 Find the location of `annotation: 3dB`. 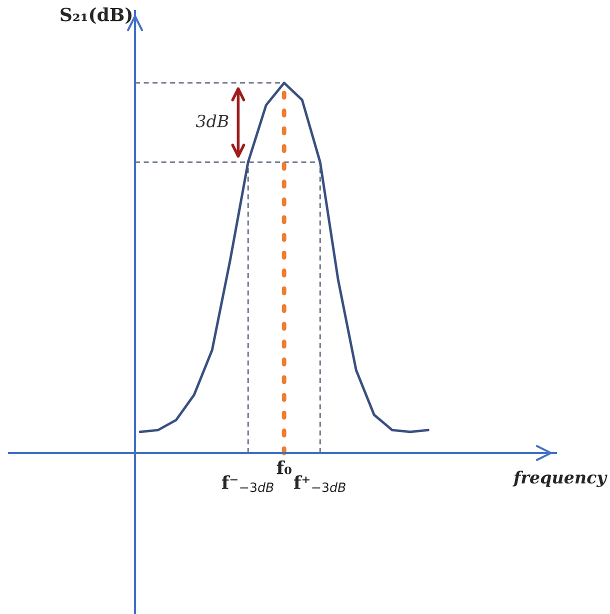

annotation: 3dB is located at coordinates (212, 121).